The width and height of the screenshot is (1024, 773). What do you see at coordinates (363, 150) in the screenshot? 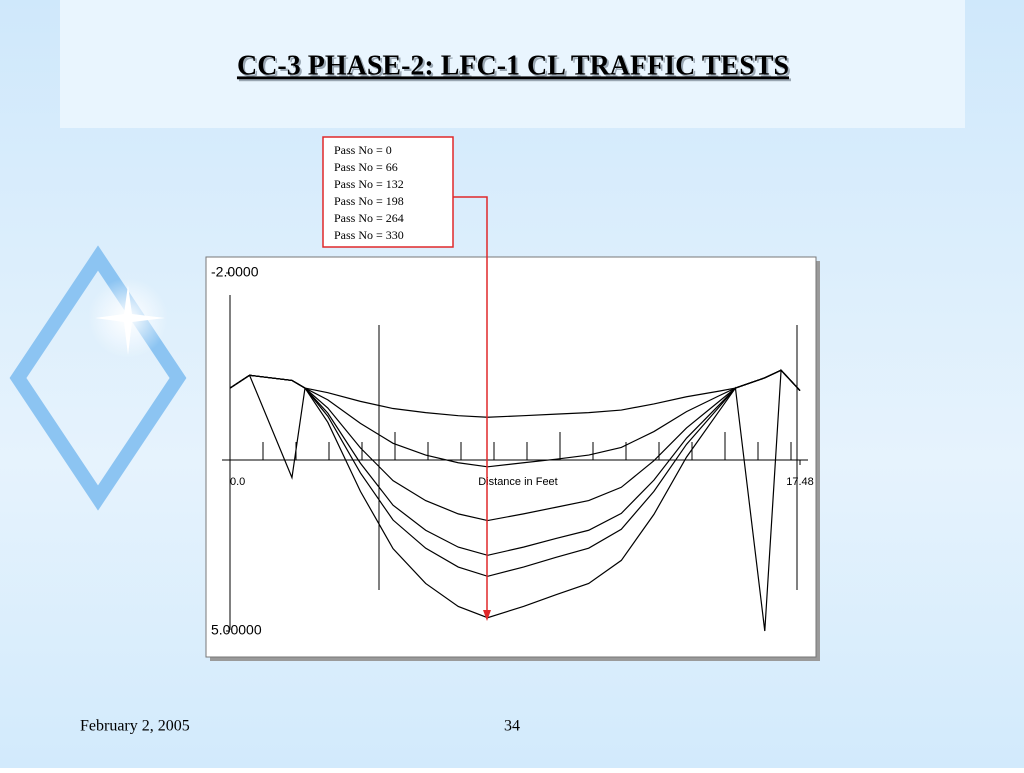
I see `legend-entry: Pass No = 0` at bounding box center [363, 150].